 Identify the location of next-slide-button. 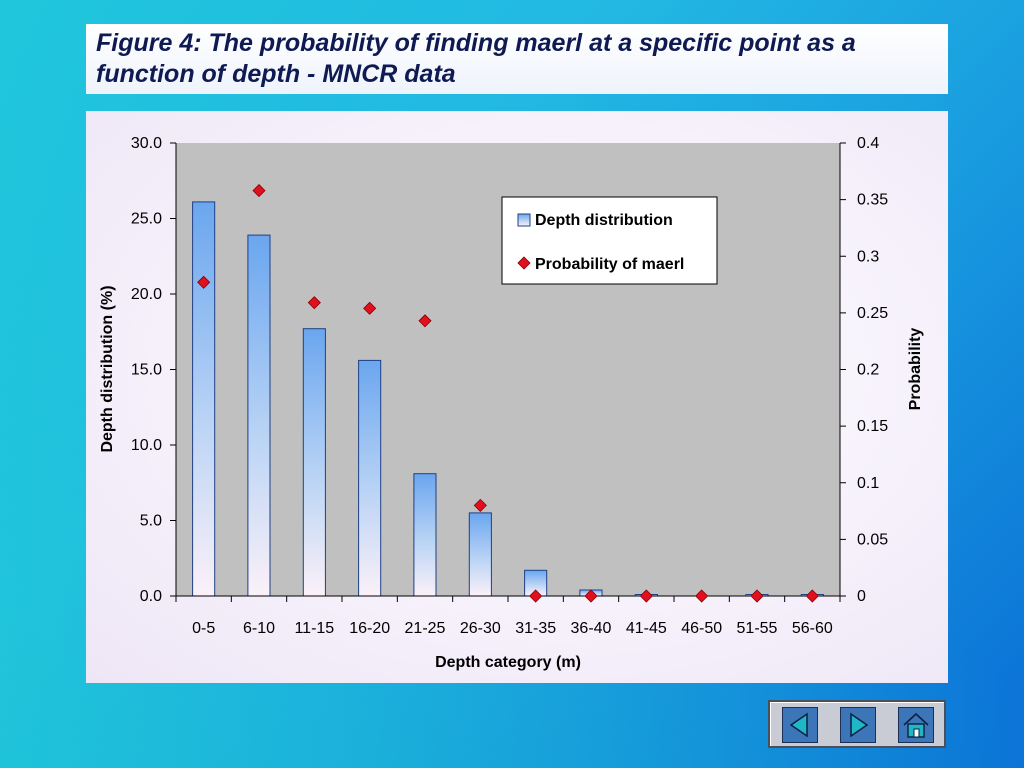
(858, 725).